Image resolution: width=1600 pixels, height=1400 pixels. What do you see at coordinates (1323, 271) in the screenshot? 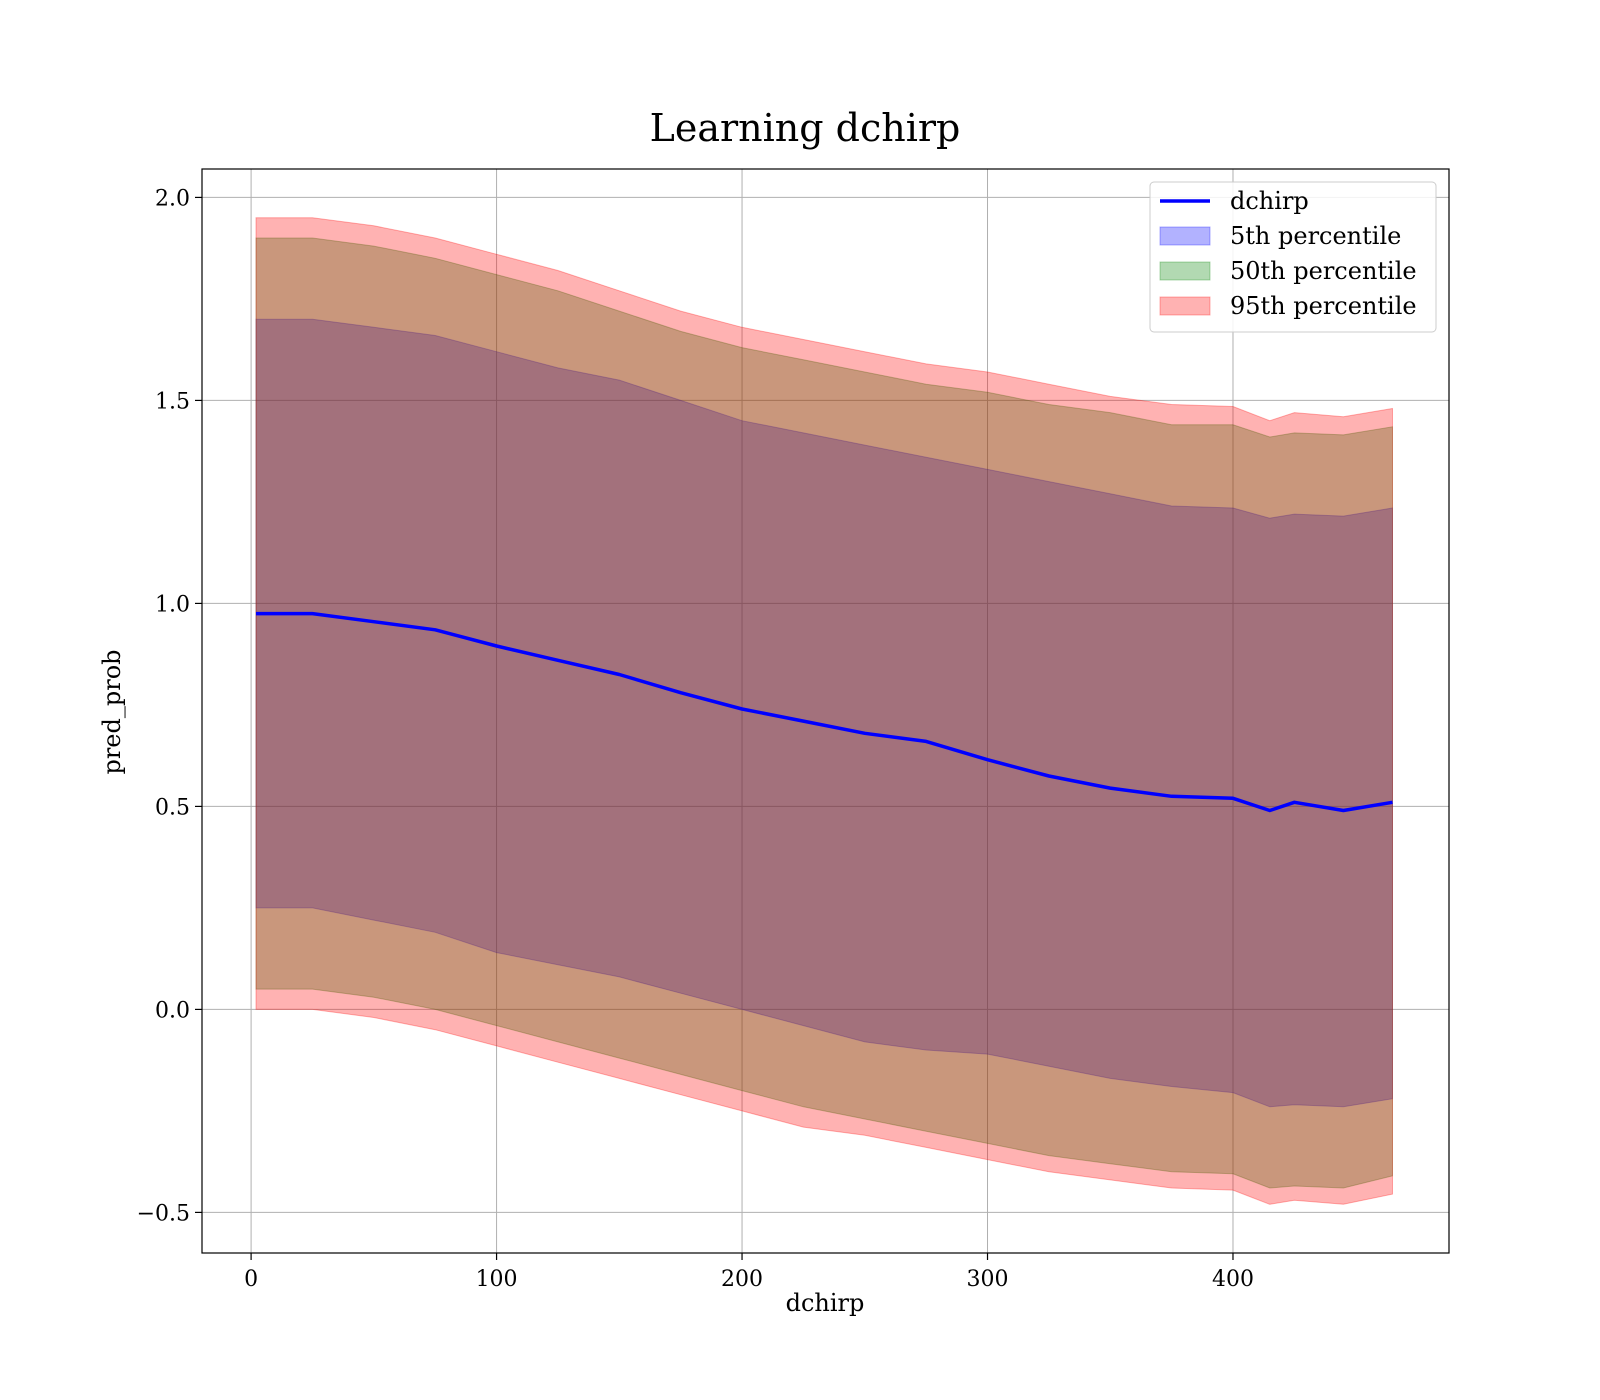
I see `legend-label-50th-percentile: 50th percentile` at bounding box center [1323, 271].